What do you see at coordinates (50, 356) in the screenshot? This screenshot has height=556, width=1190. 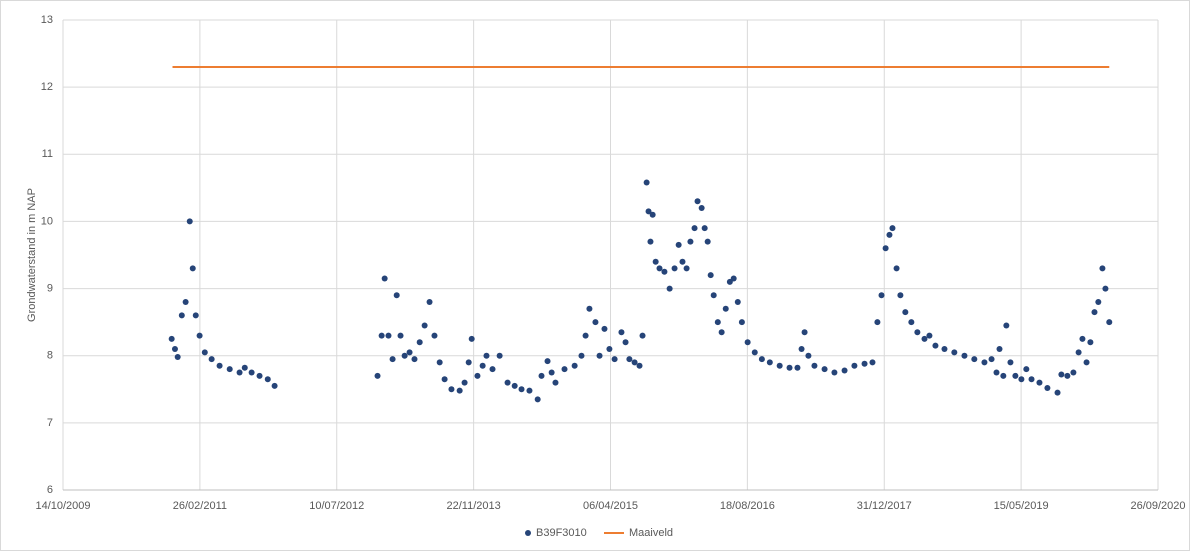 I see `y-tick-label: 8` at bounding box center [50, 356].